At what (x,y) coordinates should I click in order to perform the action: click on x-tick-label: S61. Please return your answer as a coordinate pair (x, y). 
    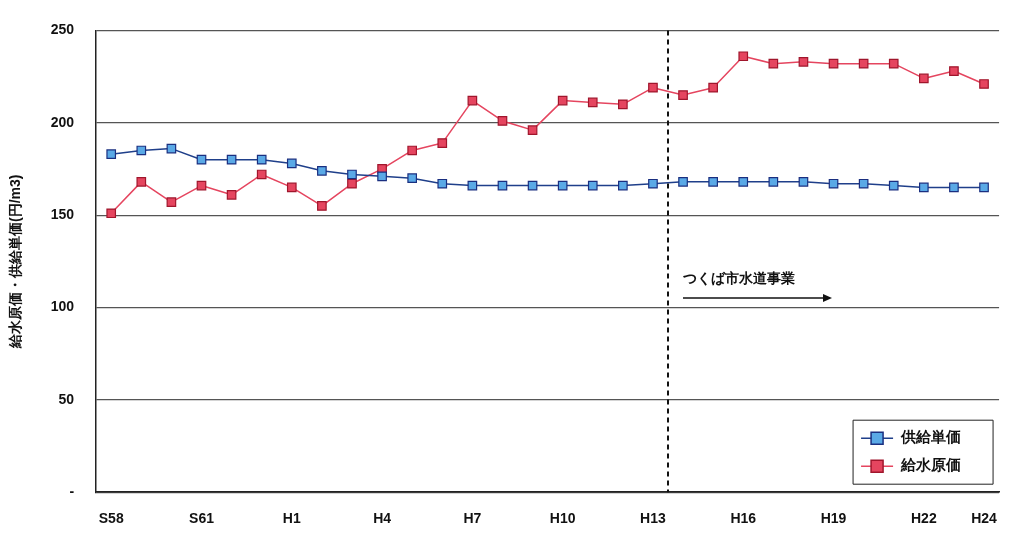
    Looking at the image, I should click on (202, 518).